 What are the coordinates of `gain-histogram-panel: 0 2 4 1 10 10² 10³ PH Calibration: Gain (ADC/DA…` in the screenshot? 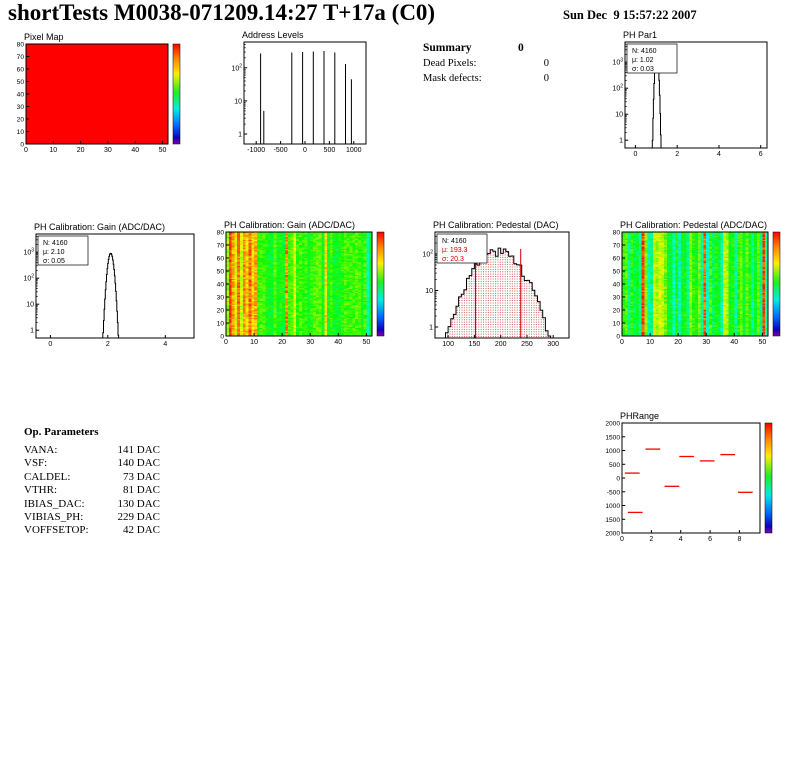 It's located at (110, 289).